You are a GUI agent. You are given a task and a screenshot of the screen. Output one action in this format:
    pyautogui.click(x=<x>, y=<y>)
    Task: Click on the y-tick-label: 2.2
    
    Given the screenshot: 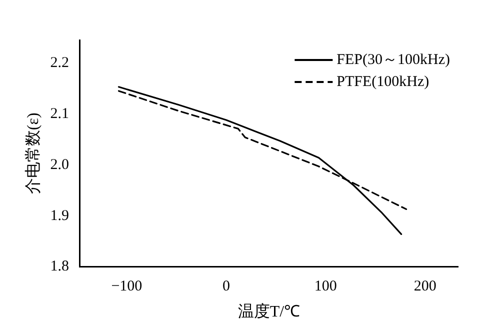 What is the action you would take?
    pyautogui.click(x=59, y=62)
    